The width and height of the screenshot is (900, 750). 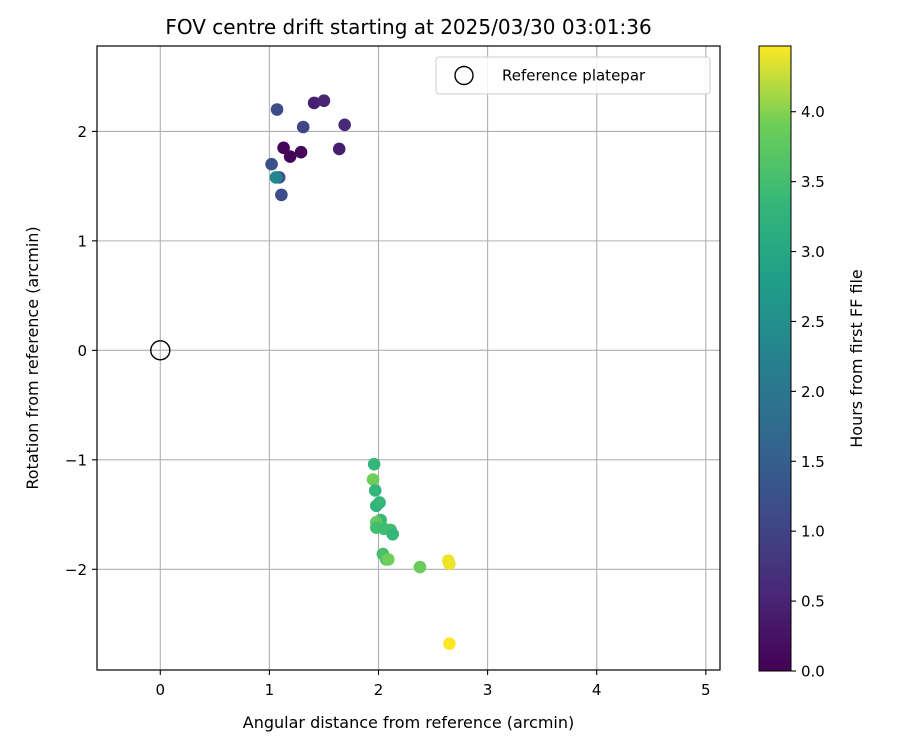 I want to click on legend-box, so click(x=573, y=75).